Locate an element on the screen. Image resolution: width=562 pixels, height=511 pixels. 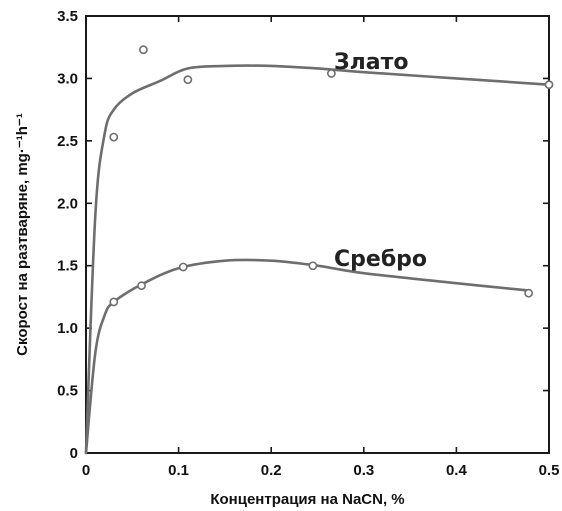
y-tick-labels: 0 0.5 1.0 1.5 2.0 2.5 3.0 3.5 is located at coordinates (67, 235).